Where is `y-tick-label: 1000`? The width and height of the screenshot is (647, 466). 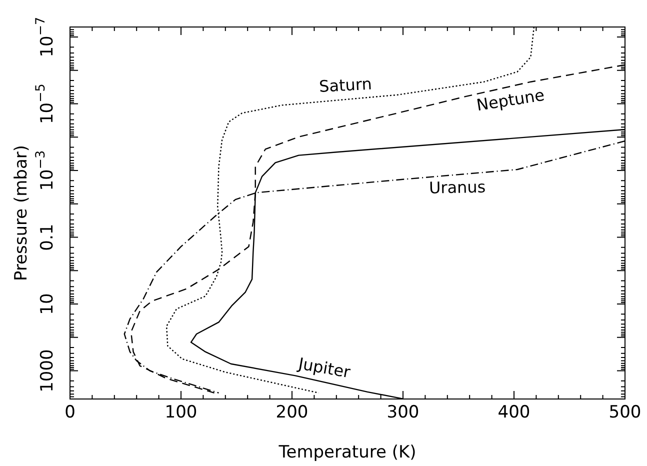 y-tick-label: 1000 is located at coordinates (47, 370).